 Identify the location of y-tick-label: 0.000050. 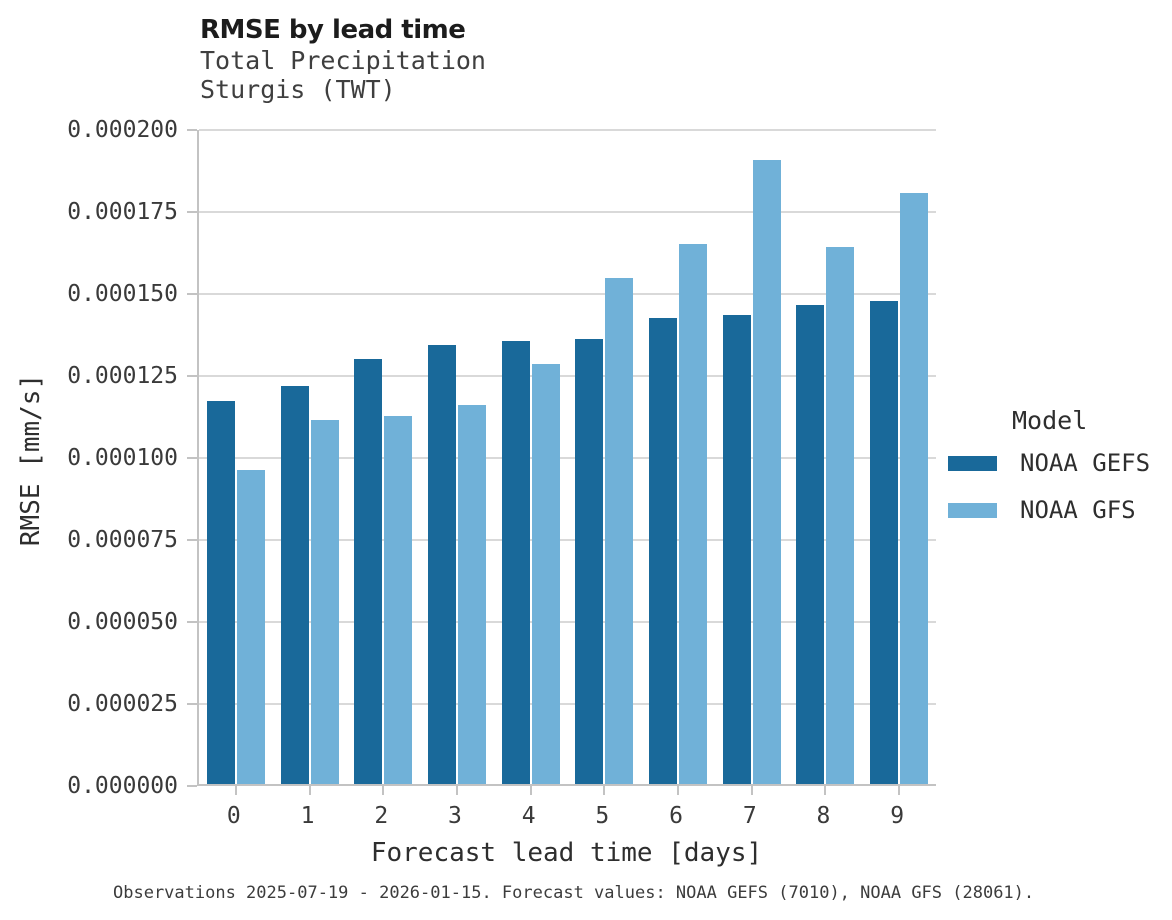
(122, 622).